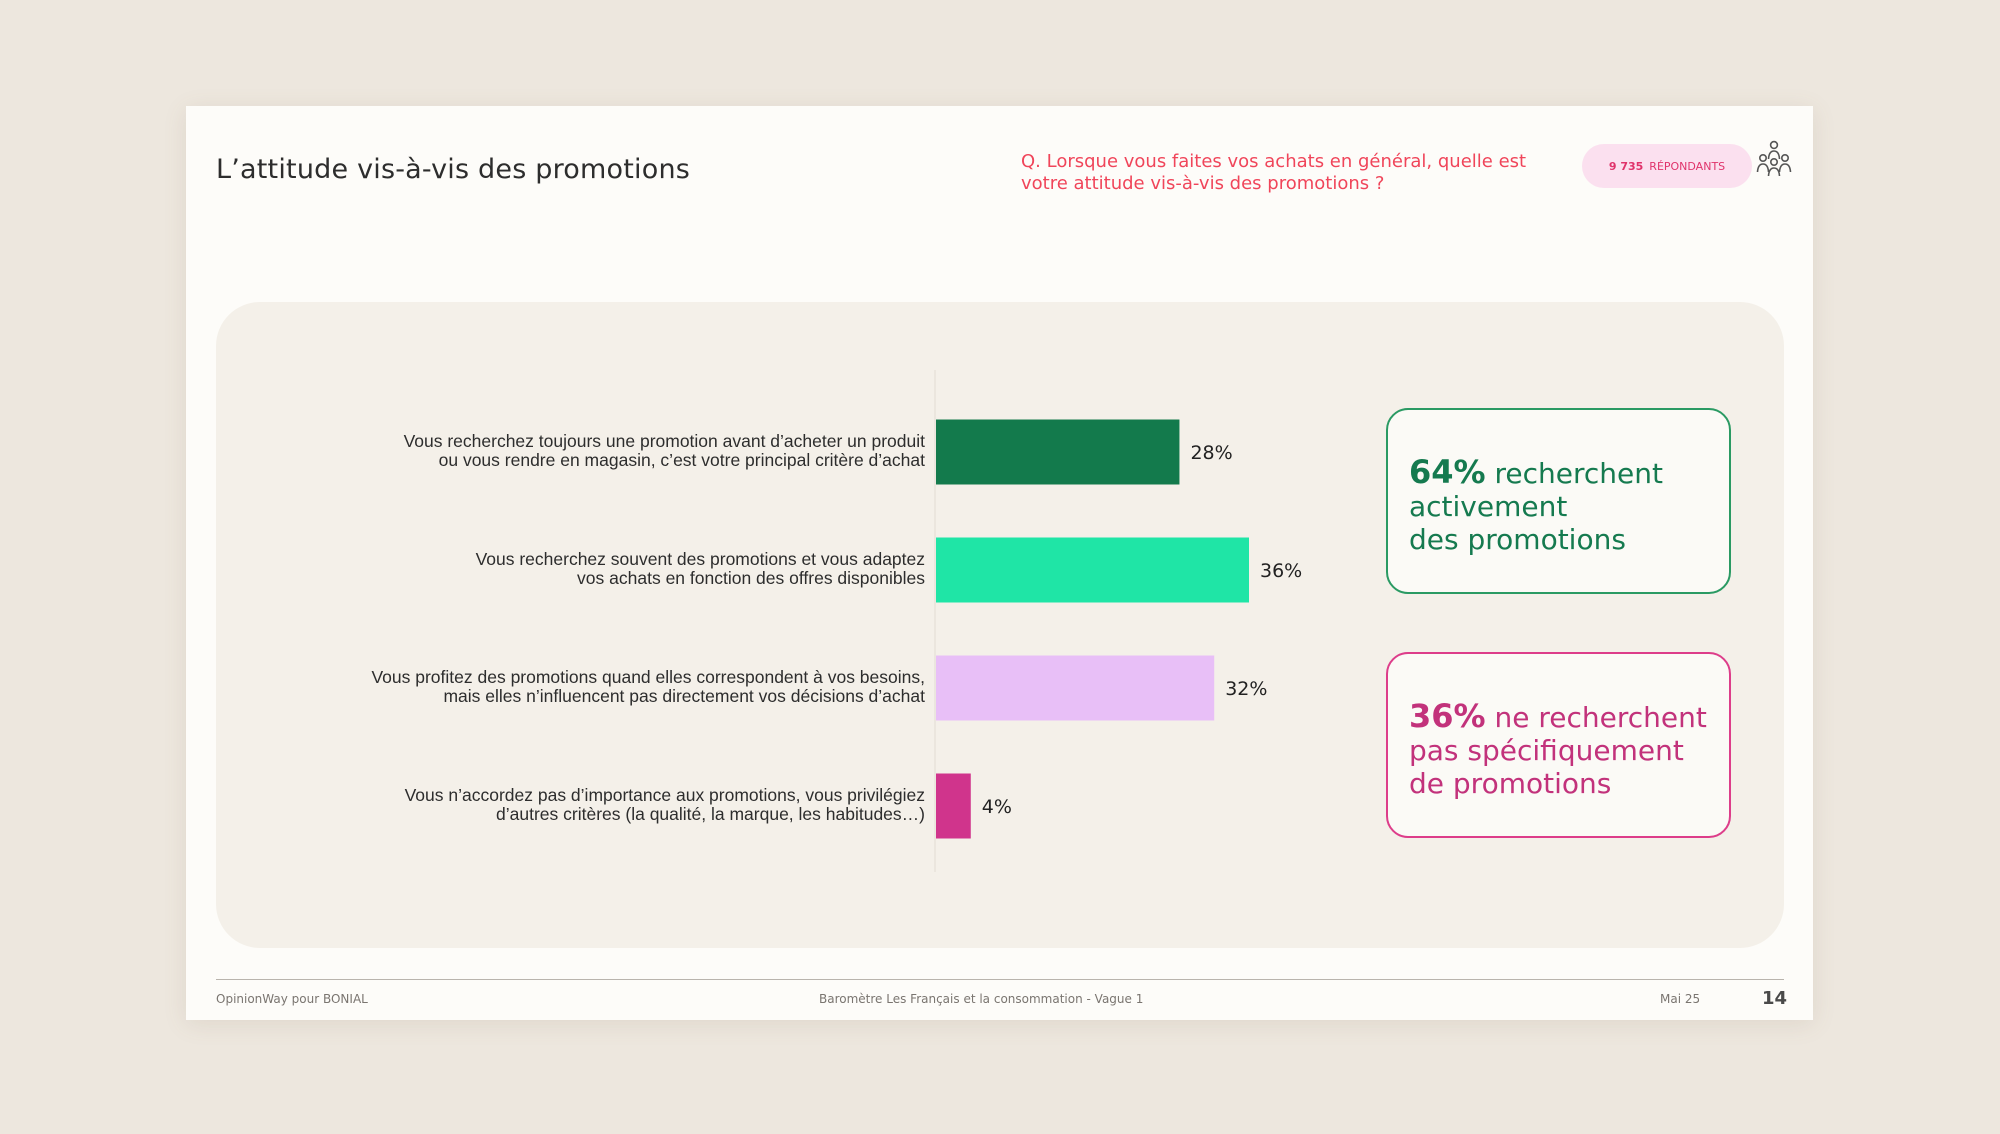 The width and height of the screenshot is (2000, 1134). I want to click on slide-title: L’attitude vis-à-vis des promotions, so click(453, 169).